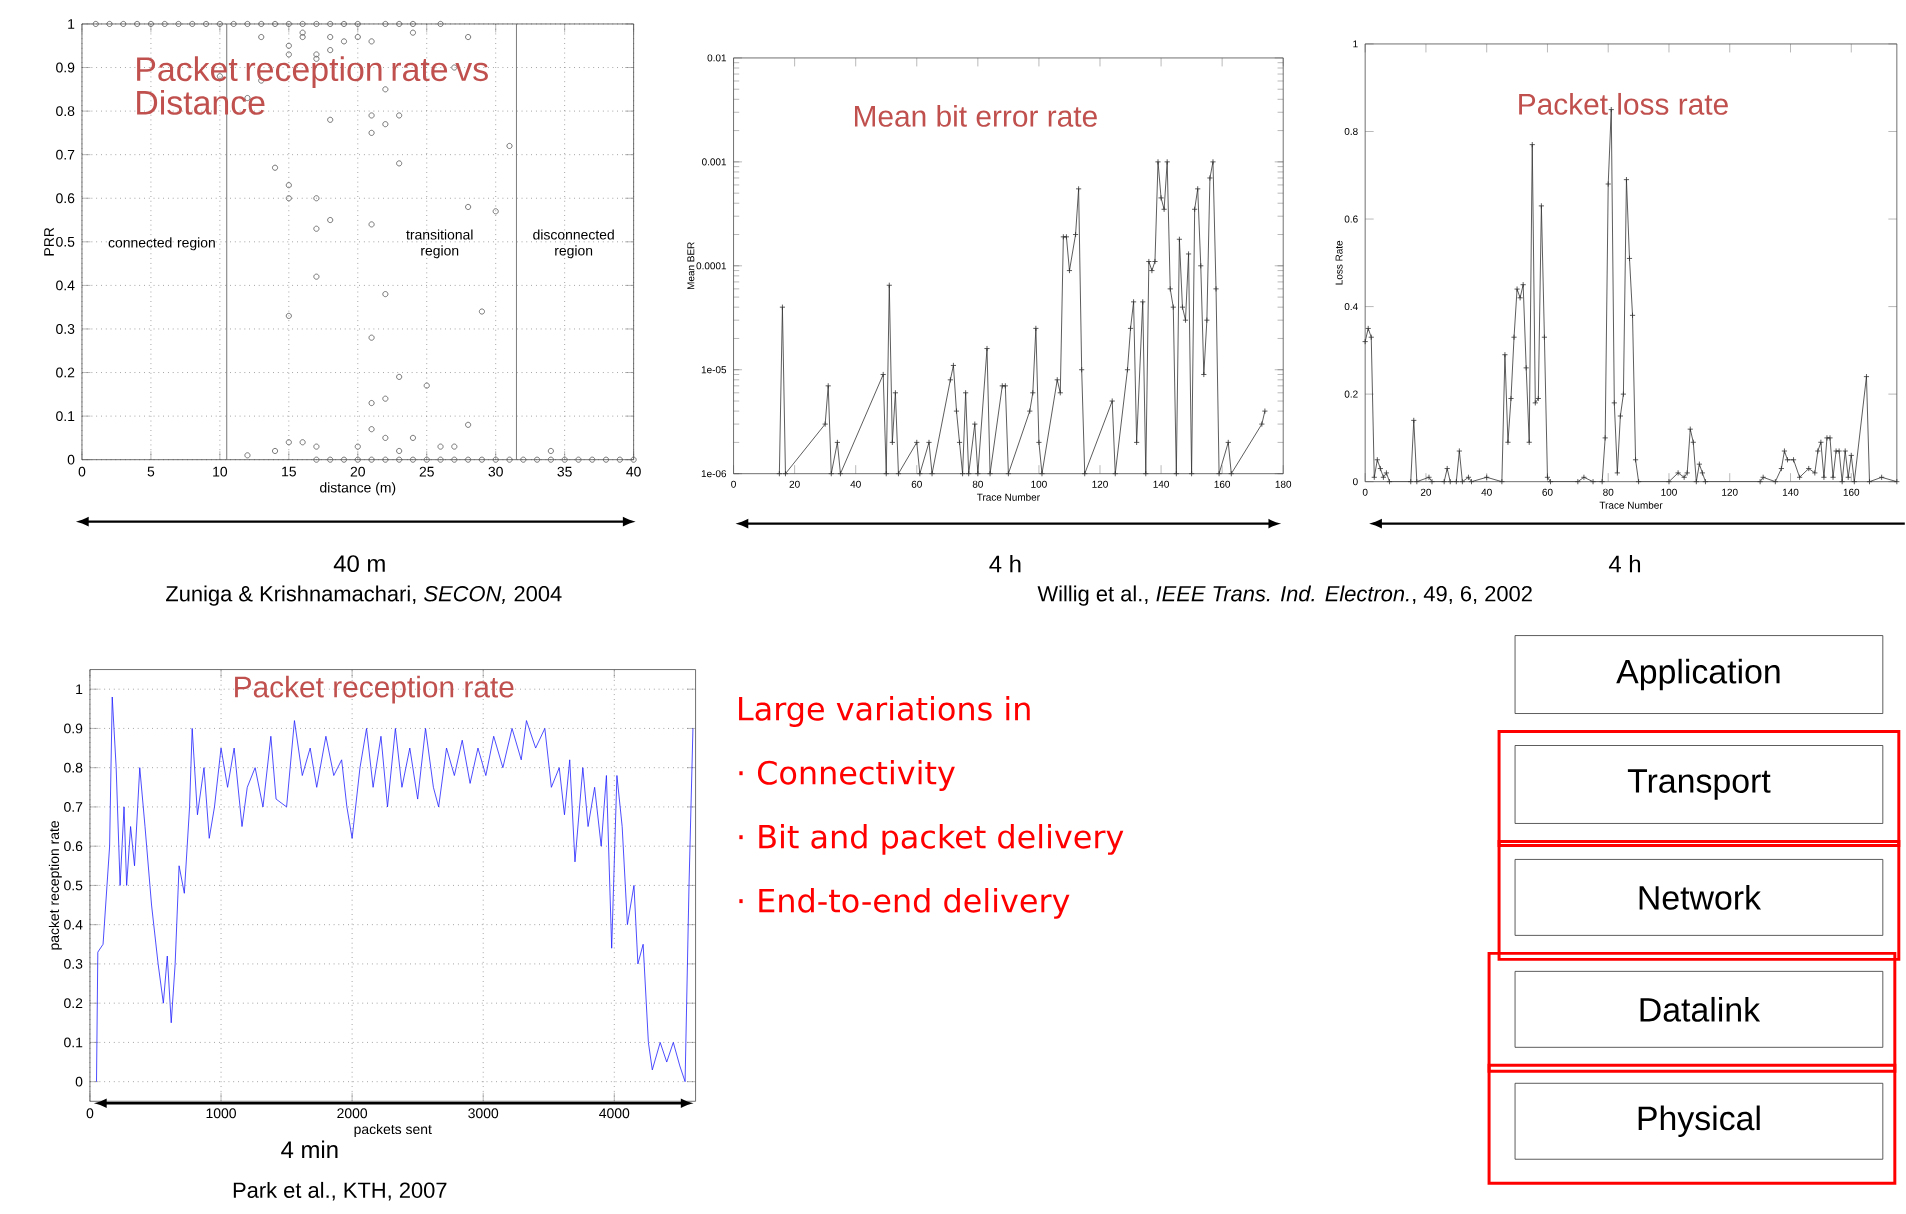  Describe the element at coordinates (847, 776) in the screenshot. I see `text: · Connectivity` at that location.